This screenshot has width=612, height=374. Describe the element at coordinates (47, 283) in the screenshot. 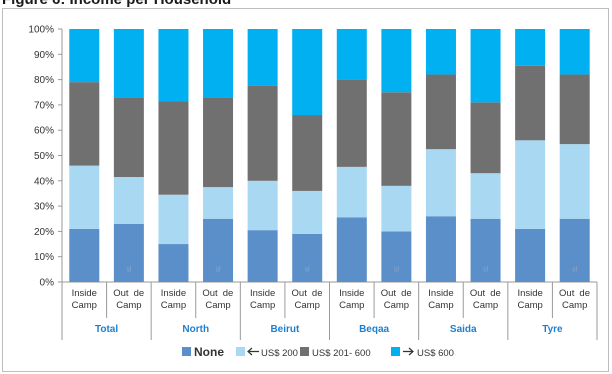

I see `y-tick-label: 0%` at that location.